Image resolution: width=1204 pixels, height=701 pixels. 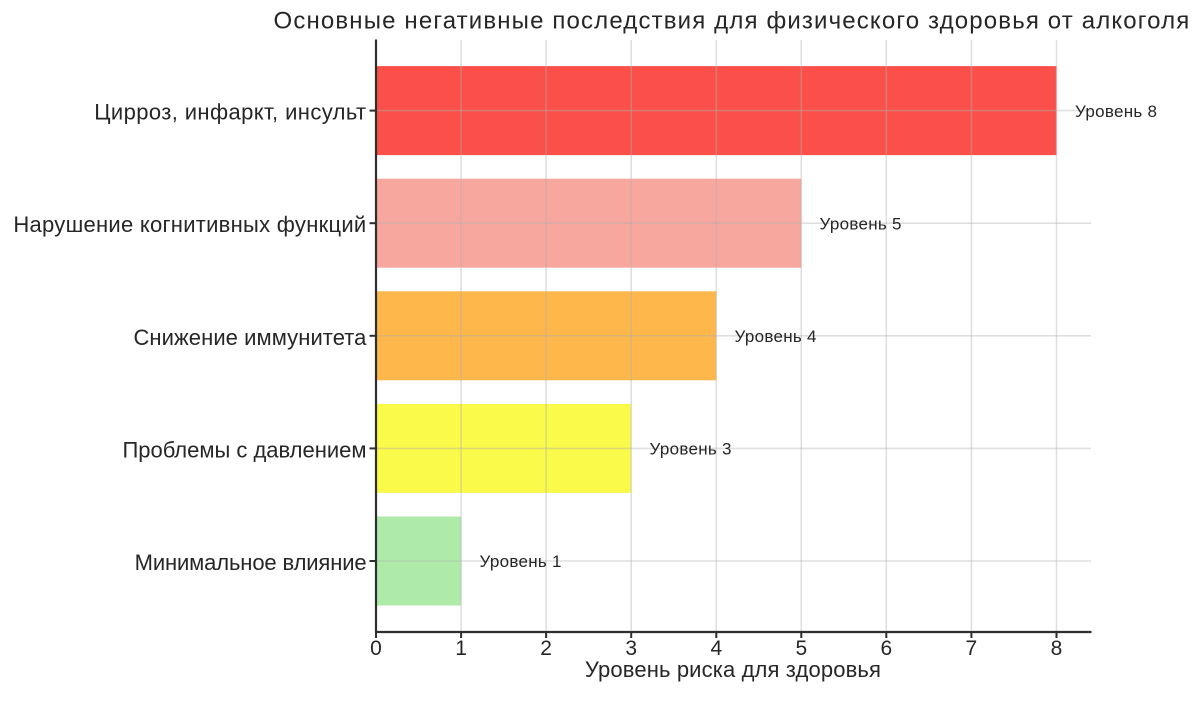 What do you see at coordinates (251, 562) in the screenshot?
I see `svg-text: Минимальное влияние` at bounding box center [251, 562].